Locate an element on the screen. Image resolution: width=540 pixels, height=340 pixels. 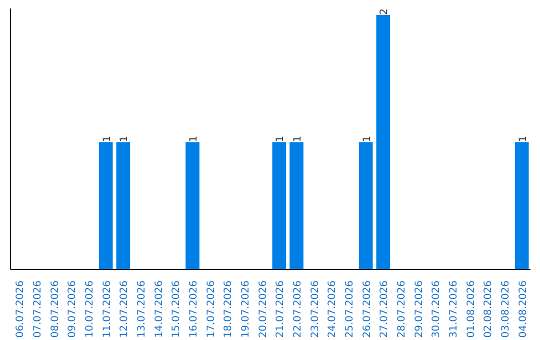
x-tick-label: 31.07.2026 is located at coordinates (454, 309).